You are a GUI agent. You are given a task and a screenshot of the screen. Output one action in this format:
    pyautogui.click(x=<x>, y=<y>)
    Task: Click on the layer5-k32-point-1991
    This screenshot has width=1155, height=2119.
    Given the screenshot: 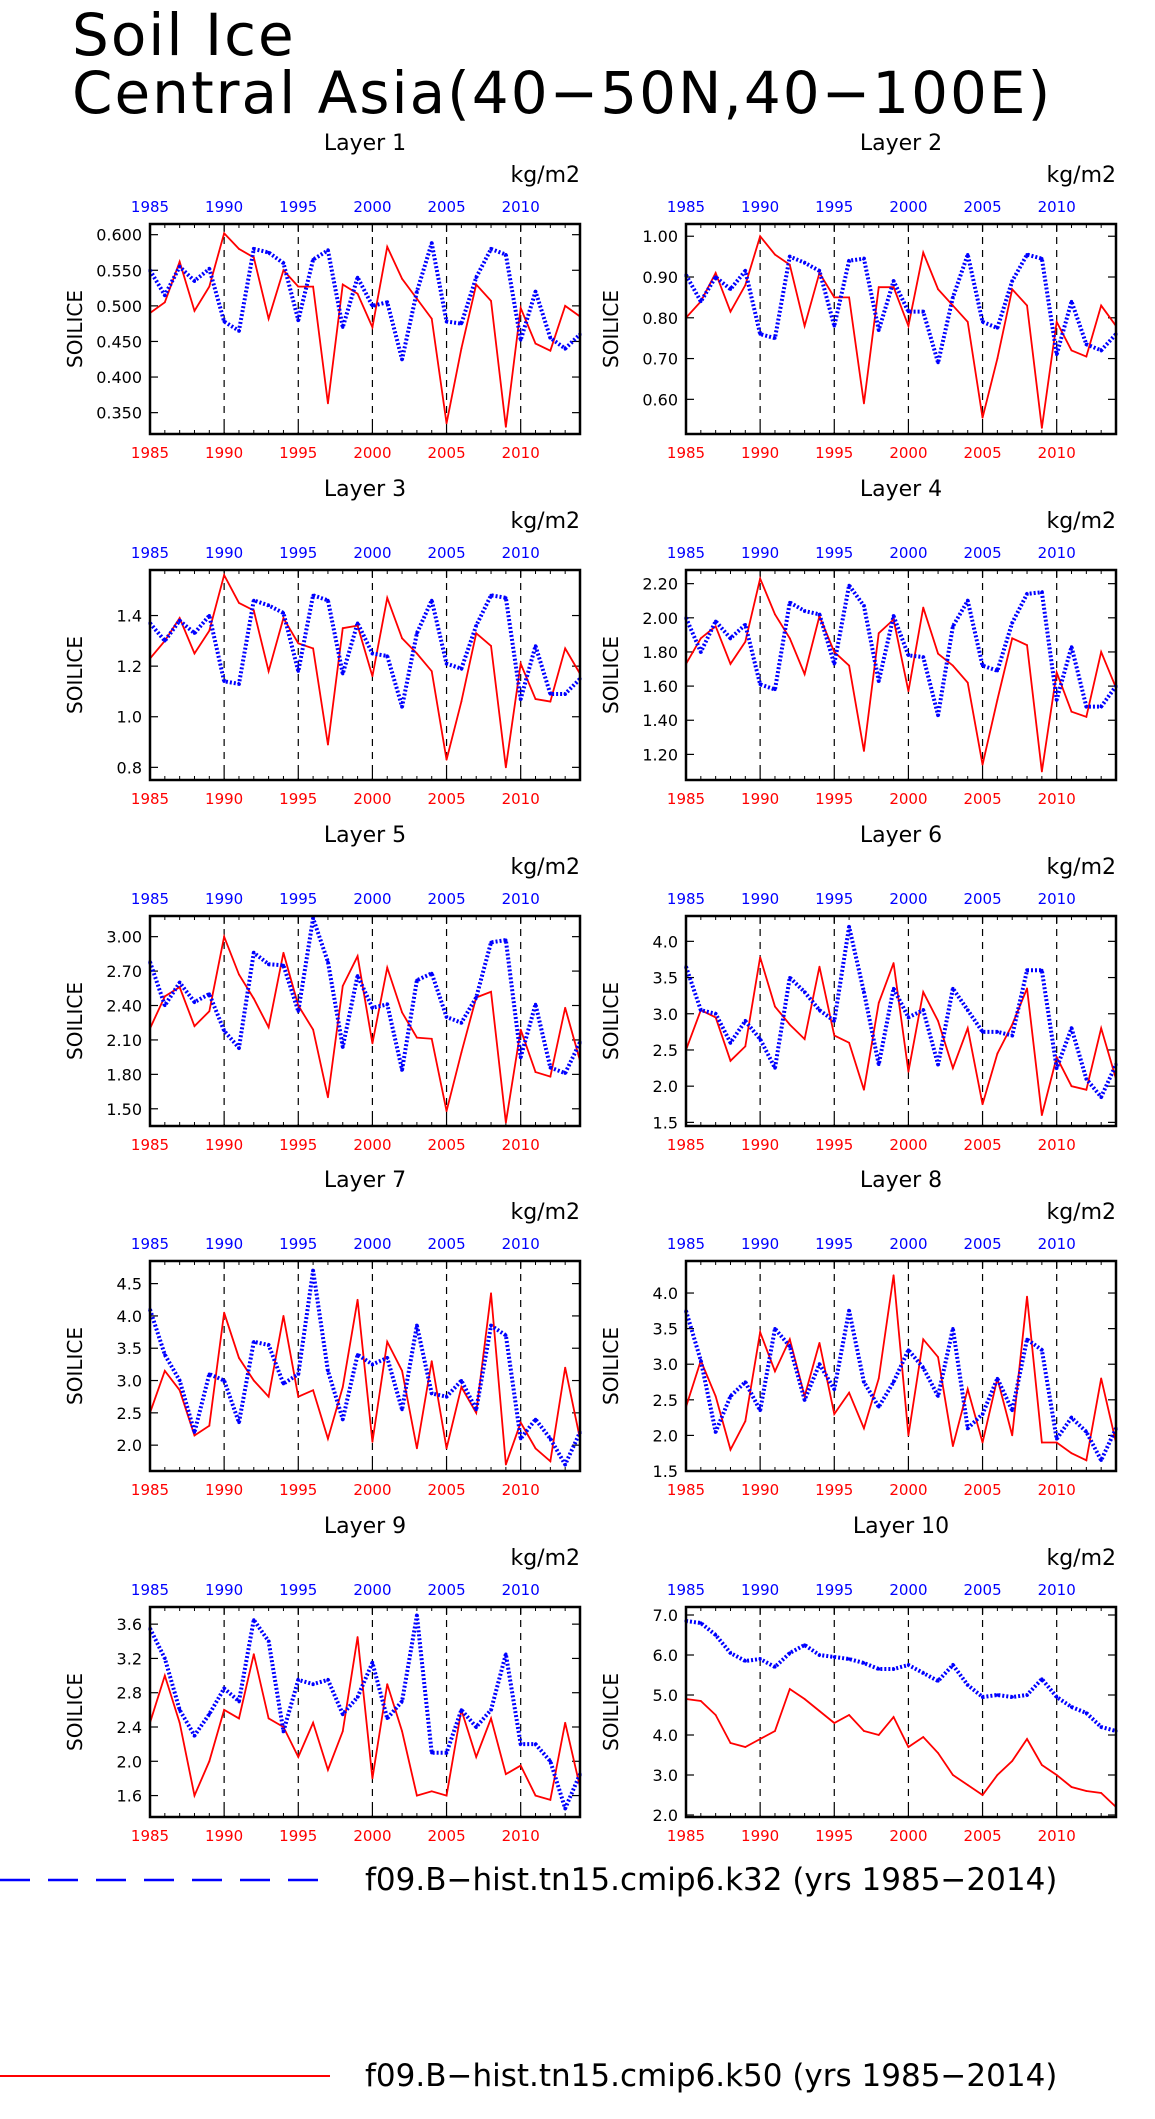 What is the action you would take?
    pyautogui.click(x=239, y=1048)
    